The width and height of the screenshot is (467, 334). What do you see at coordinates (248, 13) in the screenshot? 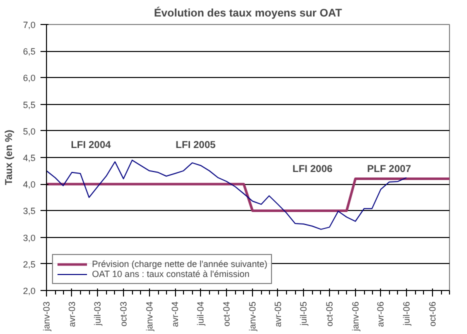
I see `chart-title: Évolution des taux moyens sur OAT` at bounding box center [248, 13].